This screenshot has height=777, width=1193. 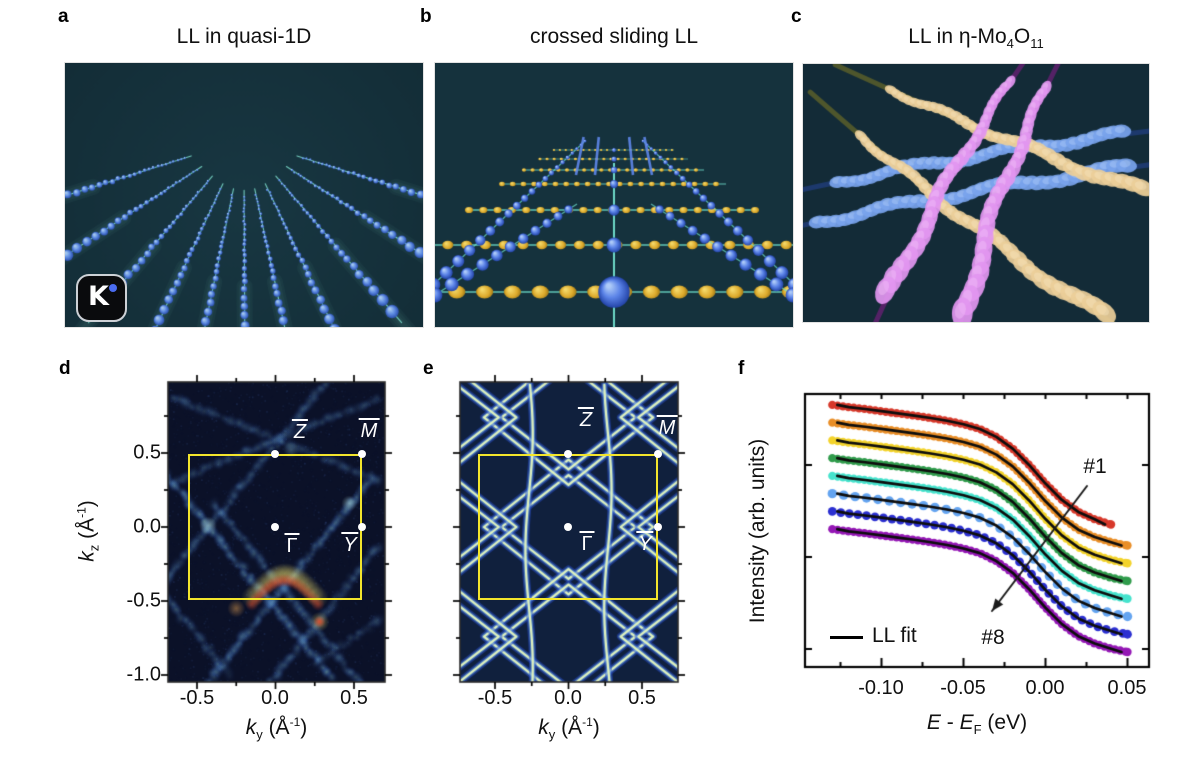 I want to click on EF-subscript: F, so click(x=977, y=730).